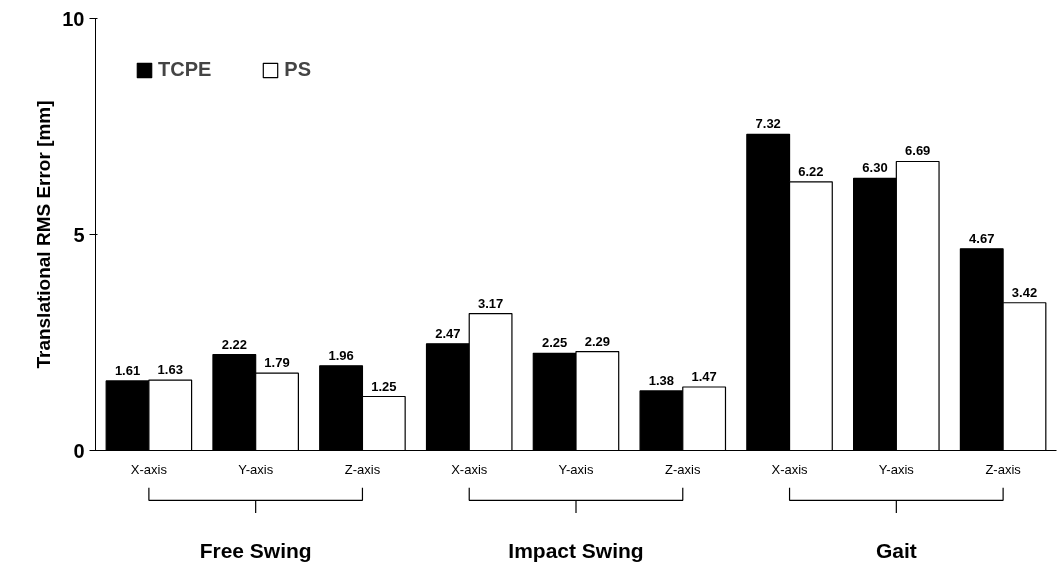 The width and height of the screenshot is (1060, 574). Describe the element at coordinates (554, 343) in the screenshot. I see `text: 2.25` at that location.